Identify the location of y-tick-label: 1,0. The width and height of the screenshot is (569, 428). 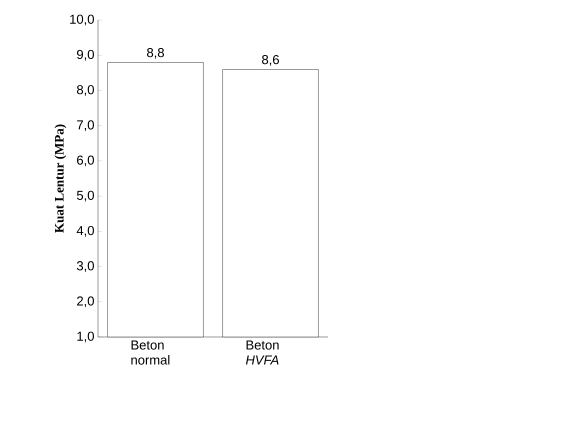
(85, 337).